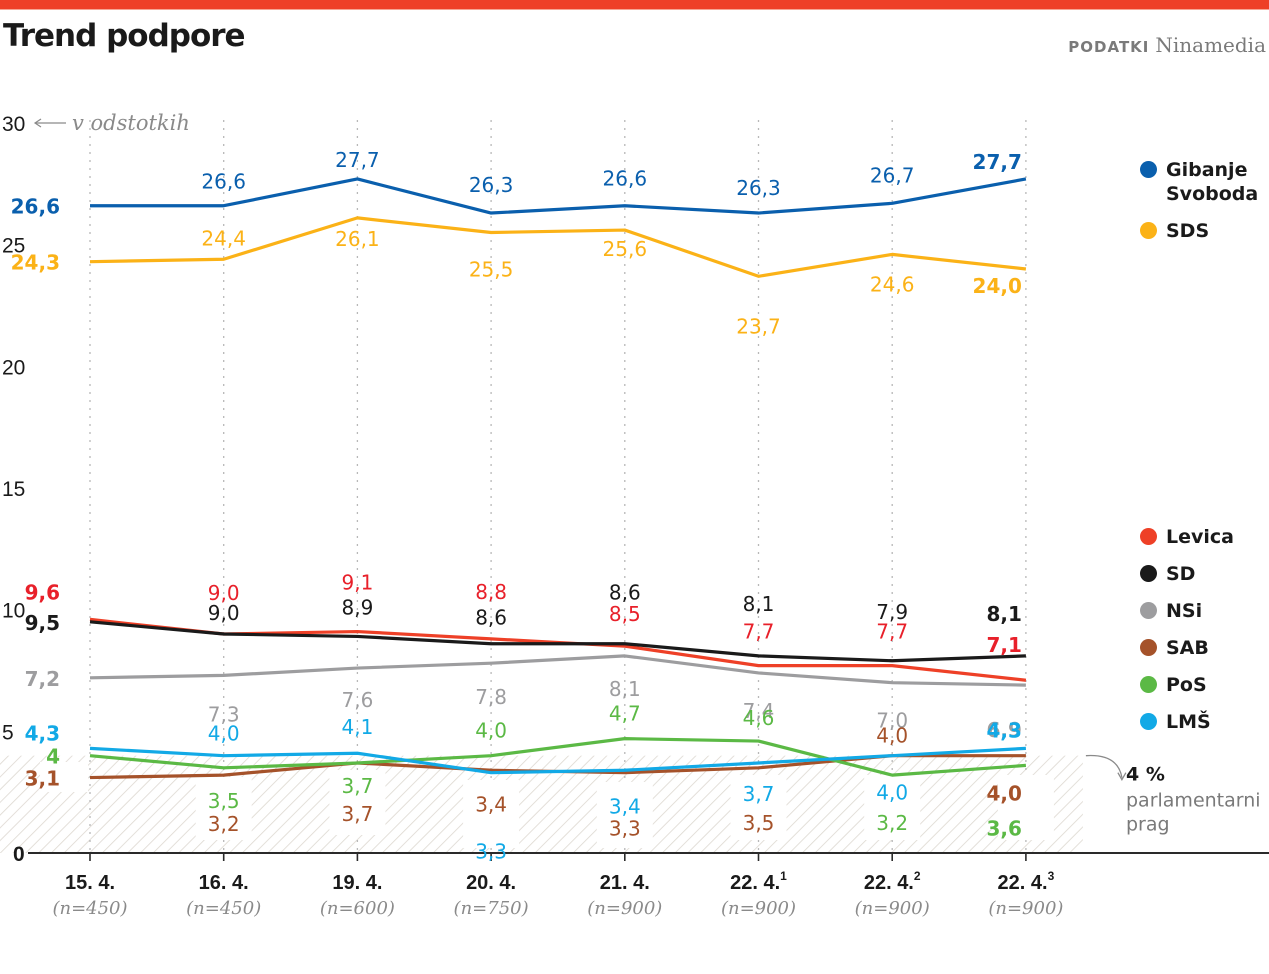 Image resolution: width=1269 pixels, height=974 pixels. Describe the element at coordinates (1145, 775) in the screenshot. I see `threshold-value-label: 4 %` at that location.